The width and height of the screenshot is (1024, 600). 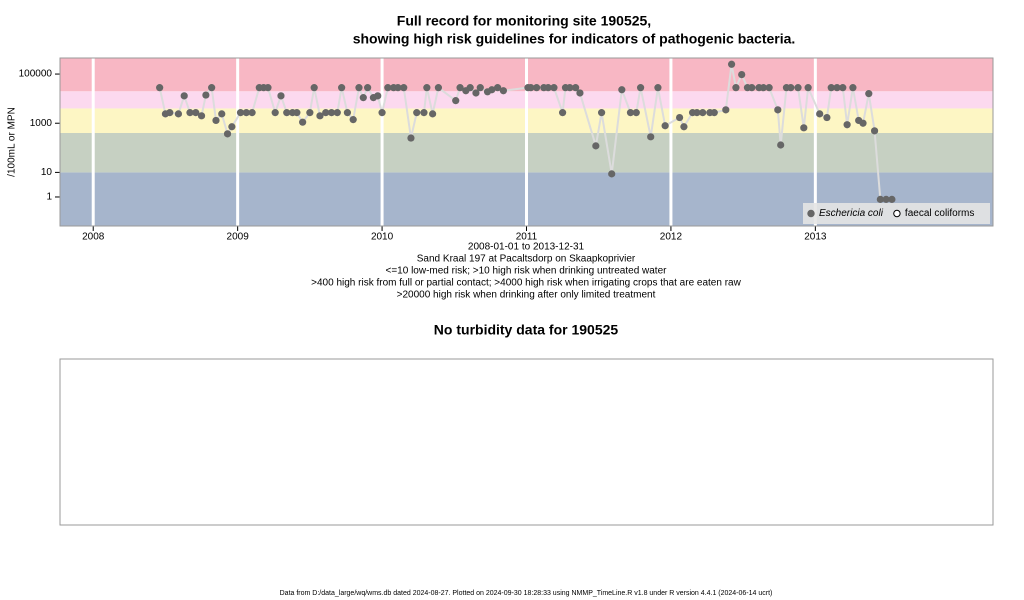 I want to click on x-tick-label: 2008, so click(x=93, y=237).